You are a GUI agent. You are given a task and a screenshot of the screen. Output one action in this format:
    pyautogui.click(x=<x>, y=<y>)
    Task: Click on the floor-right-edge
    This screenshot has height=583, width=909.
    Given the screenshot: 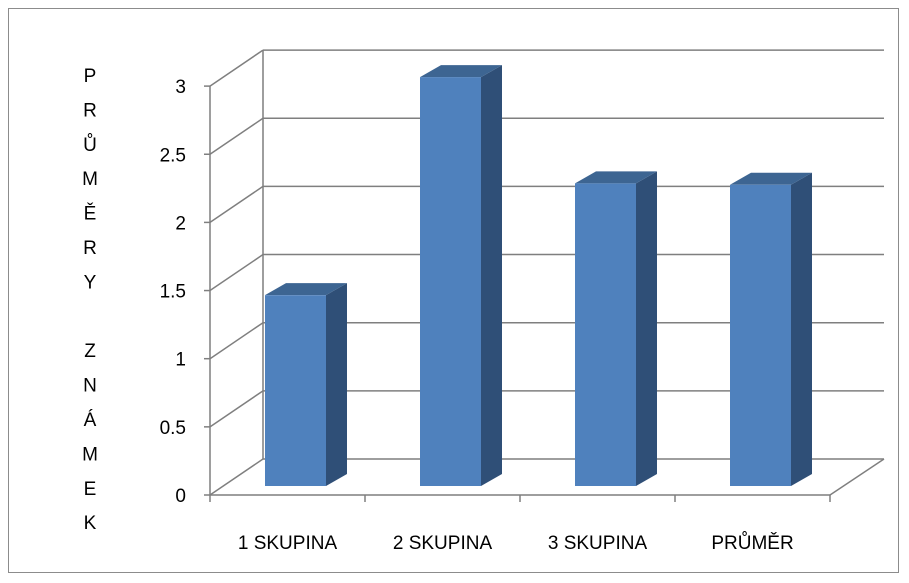 What is the action you would take?
    pyautogui.click(x=857, y=477)
    